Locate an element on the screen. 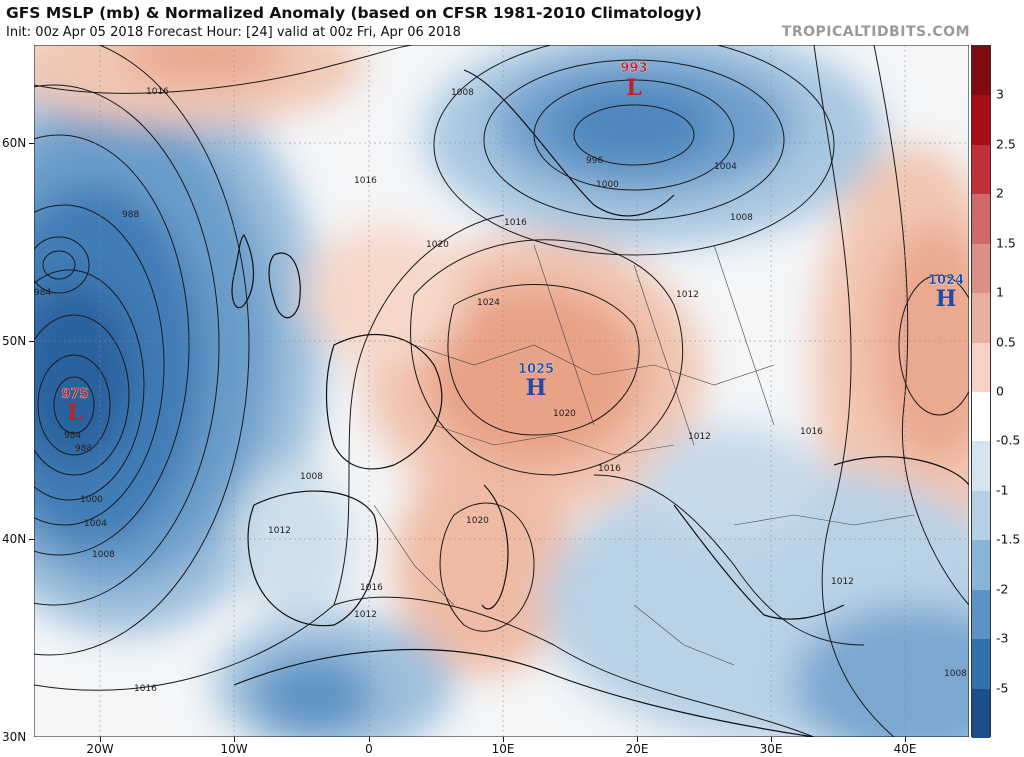  lon-label-20w: 20W is located at coordinates (100, 749).